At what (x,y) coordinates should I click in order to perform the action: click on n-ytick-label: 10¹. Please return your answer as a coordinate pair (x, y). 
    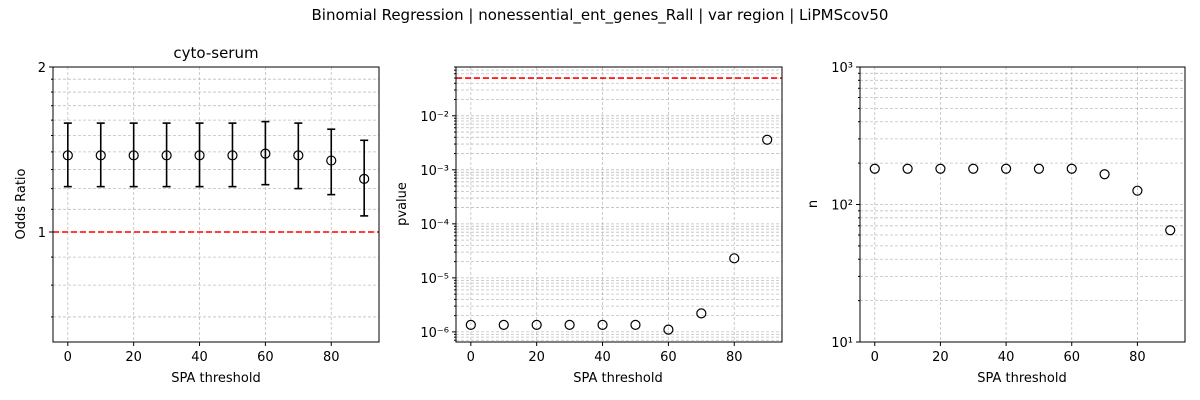
    Looking at the image, I should click on (842, 343).